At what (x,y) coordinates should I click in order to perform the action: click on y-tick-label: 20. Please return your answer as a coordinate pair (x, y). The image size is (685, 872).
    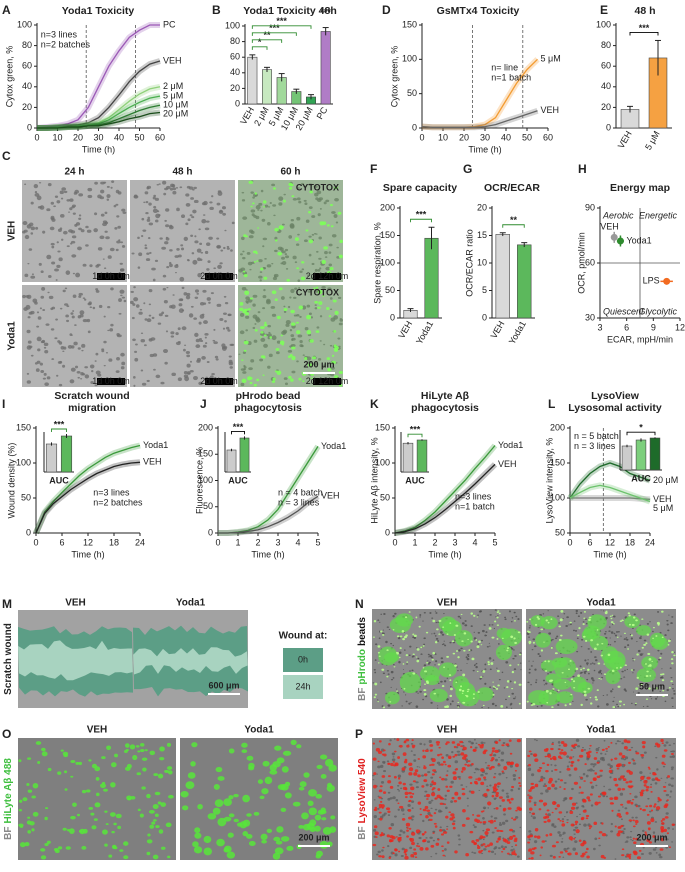
    Looking at the image, I should click on (27, 107).